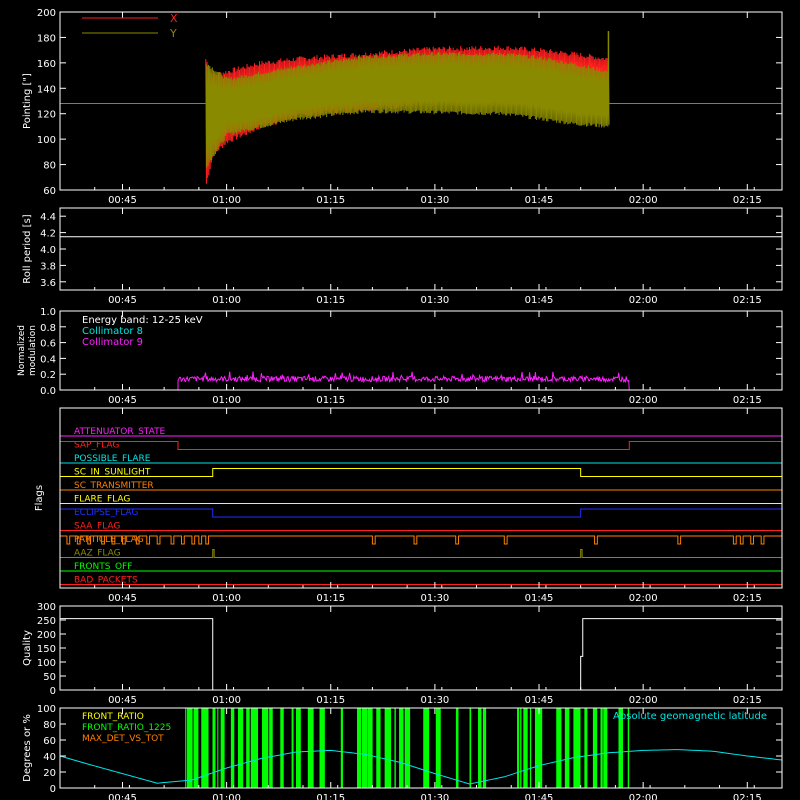 The width and height of the screenshot is (800, 800). Describe the element at coordinates (643, 200) in the screenshot. I see `pointing-xtick-label: 02:00` at that location.